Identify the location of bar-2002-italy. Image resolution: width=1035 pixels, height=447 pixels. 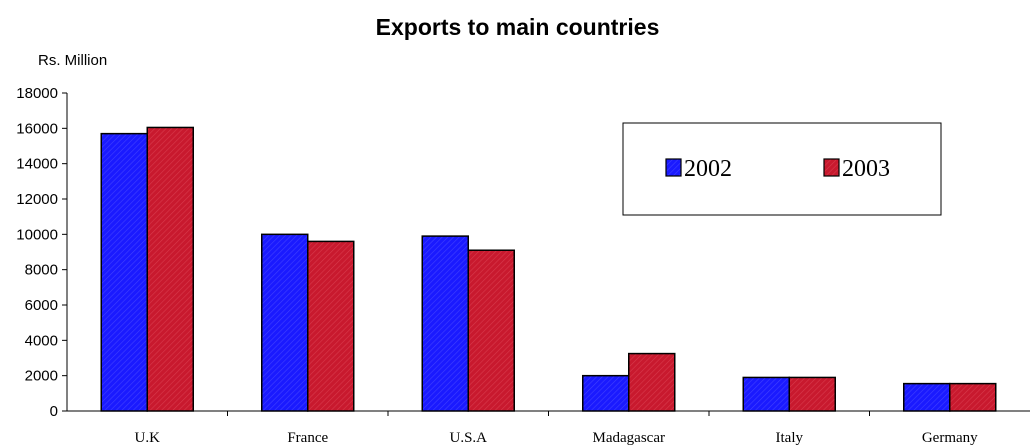
(766, 394).